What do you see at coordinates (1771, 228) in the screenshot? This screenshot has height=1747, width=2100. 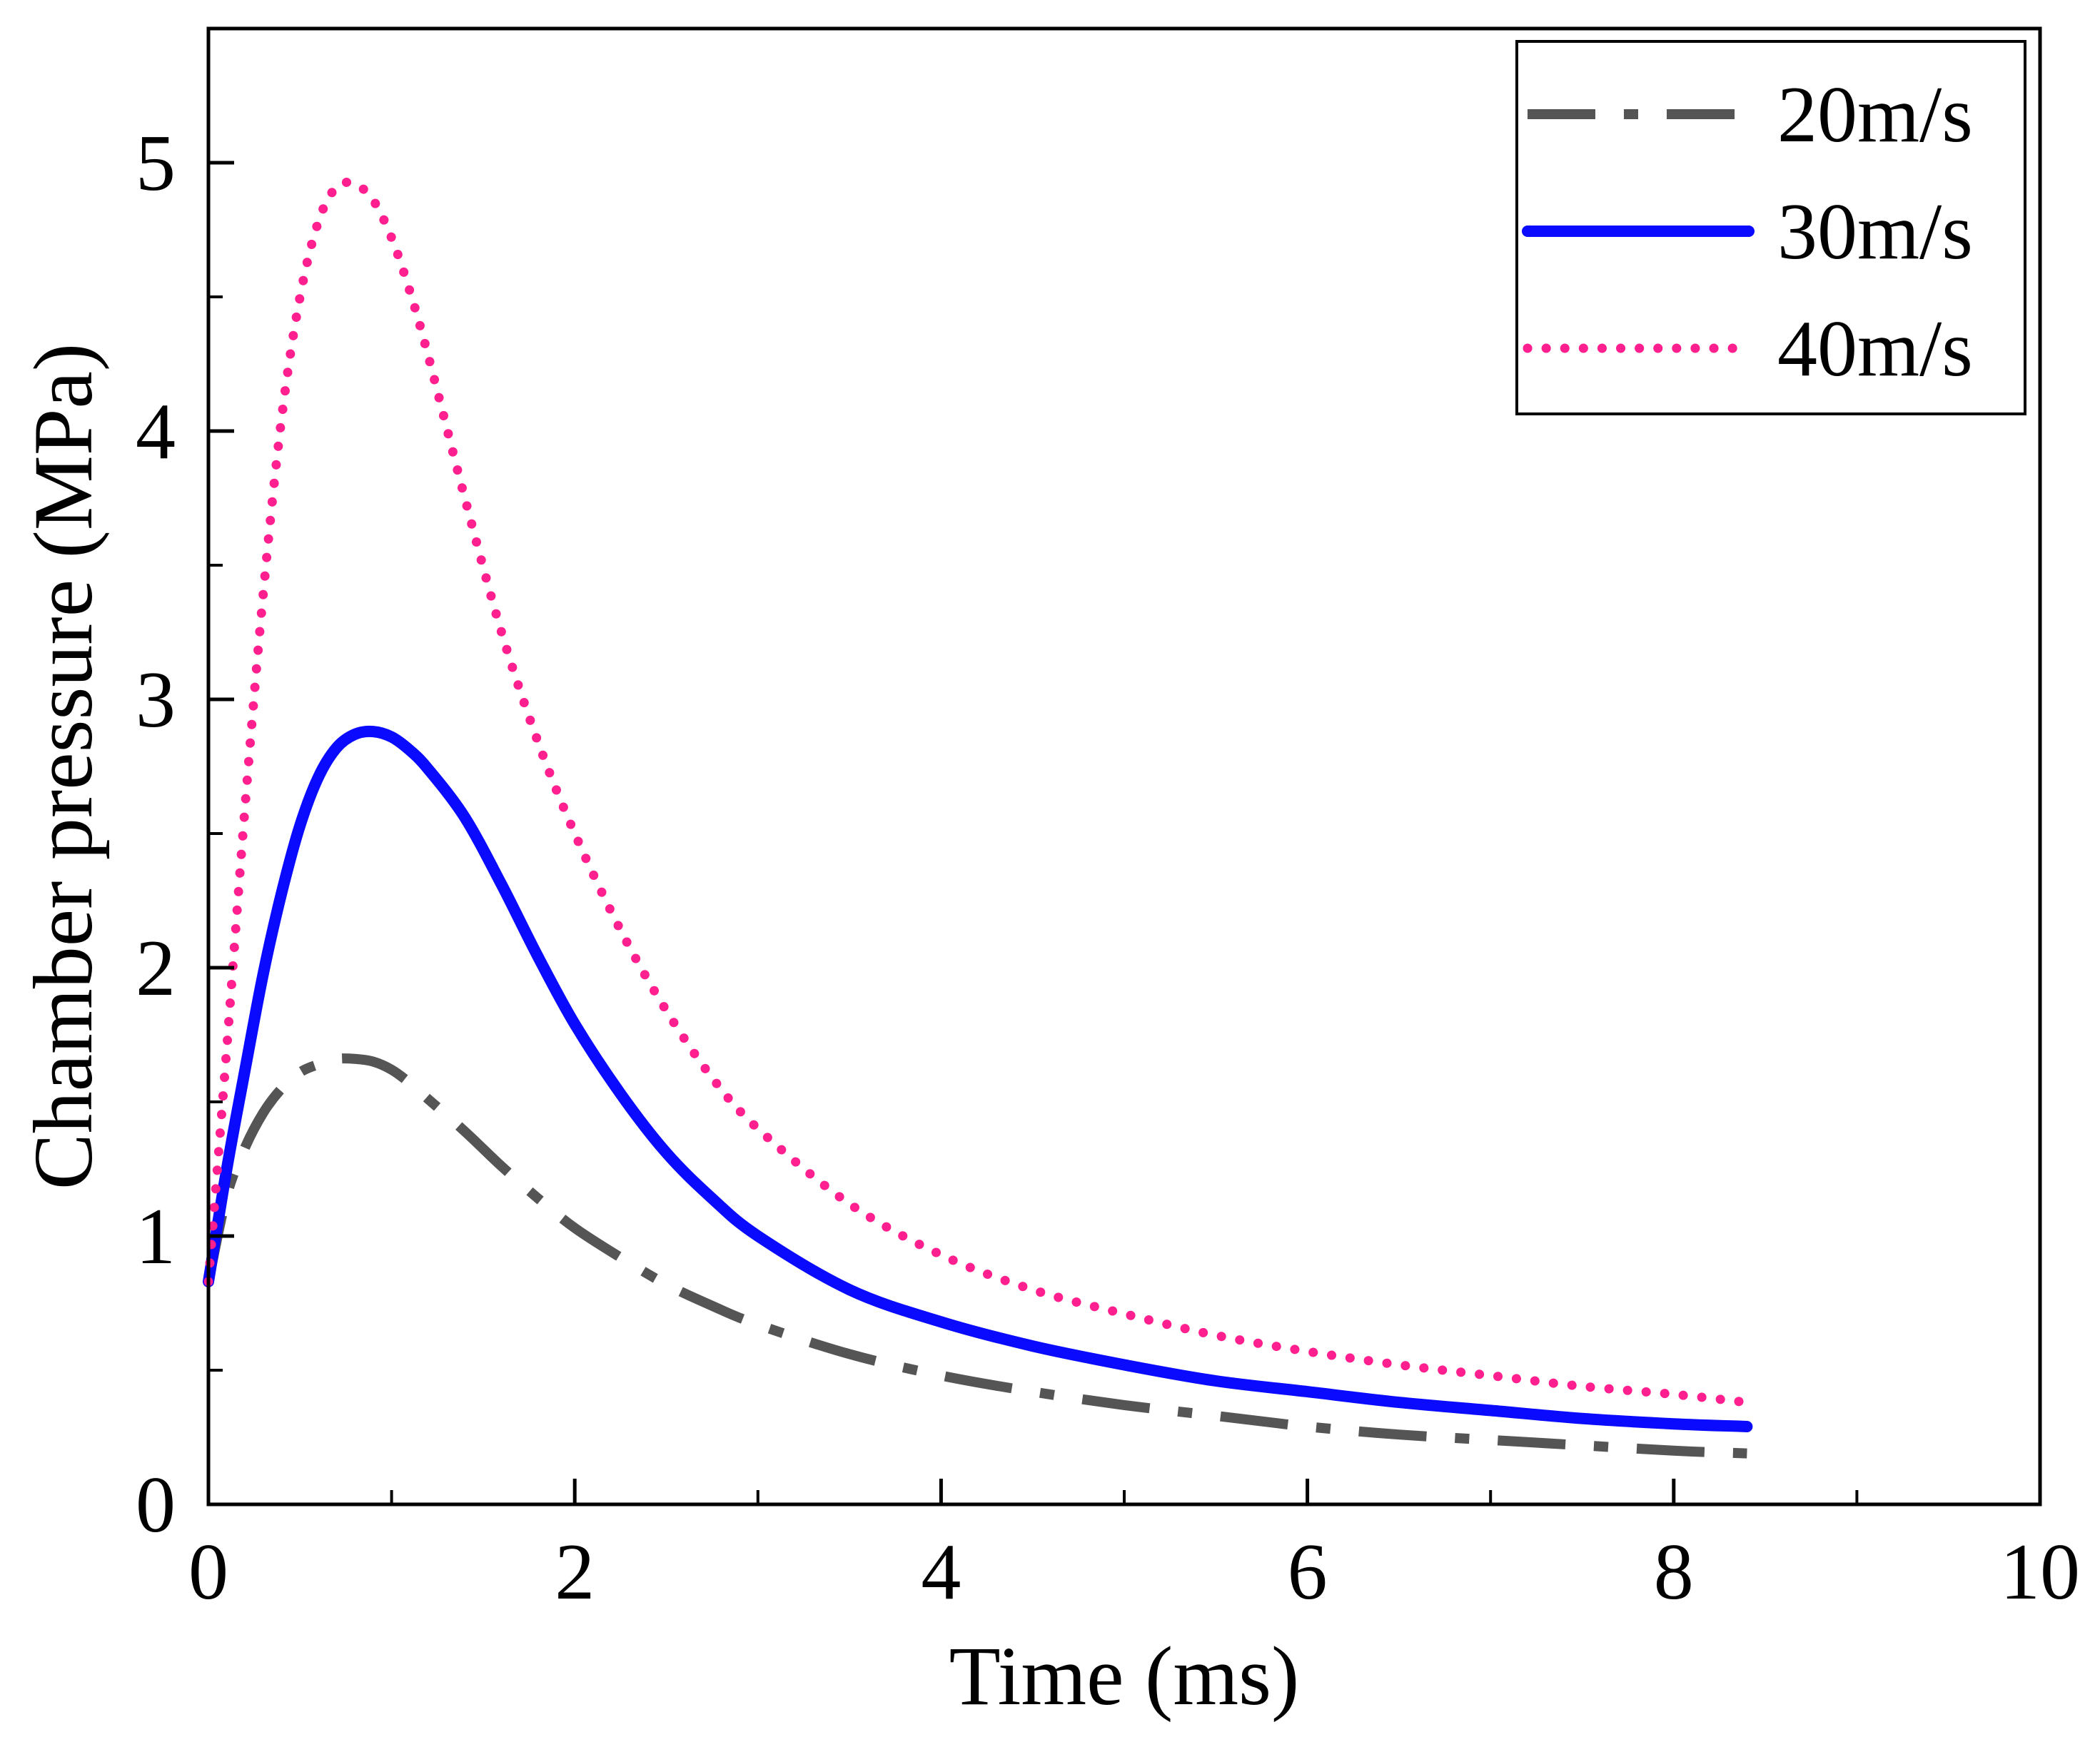 I see `legend: 20m/s 30m/s 40m/s` at bounding box center [1771, 228].